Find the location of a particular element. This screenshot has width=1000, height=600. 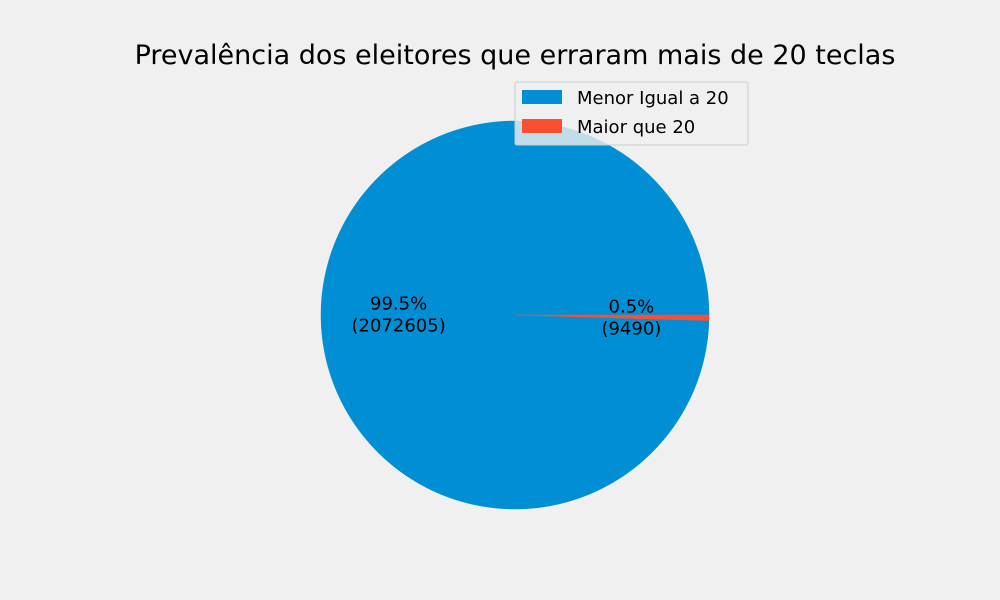

legend: Menor Igual a 20 Maior que 20 is located at coordinates (631, 113).